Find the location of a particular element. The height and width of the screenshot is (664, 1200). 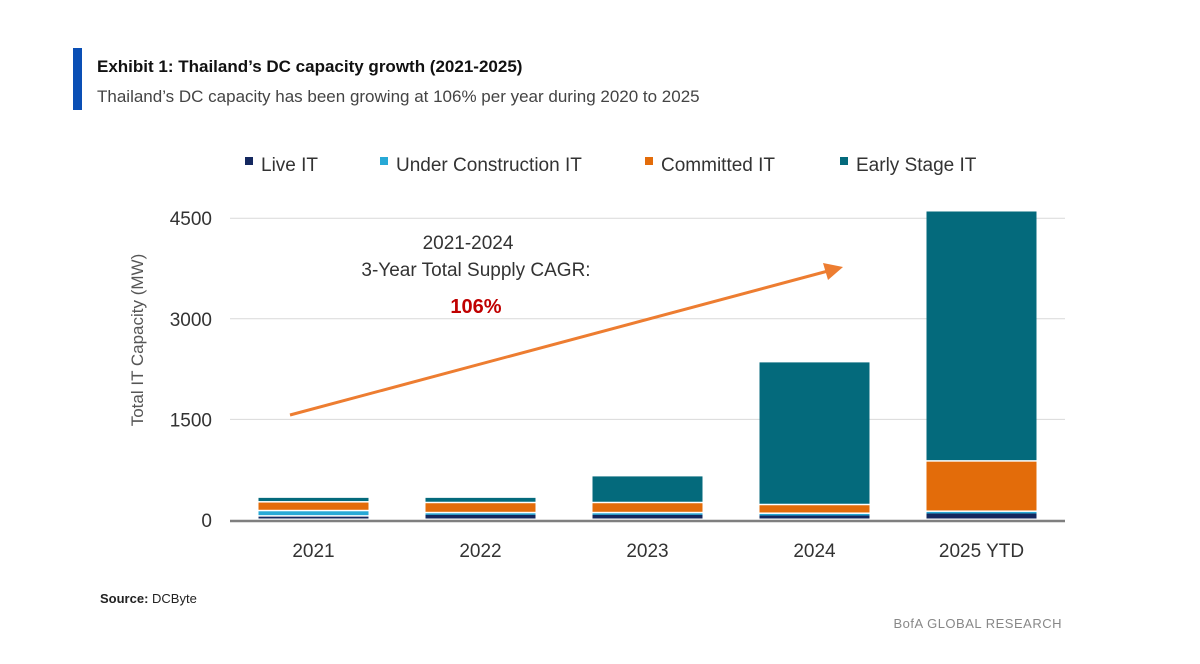

source-value: DCByte is located at coordinates (174, 598).